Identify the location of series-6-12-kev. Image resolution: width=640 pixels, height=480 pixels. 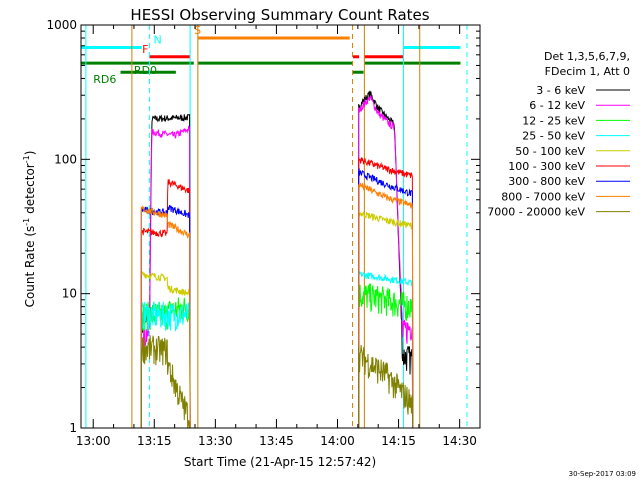
(386, 261).